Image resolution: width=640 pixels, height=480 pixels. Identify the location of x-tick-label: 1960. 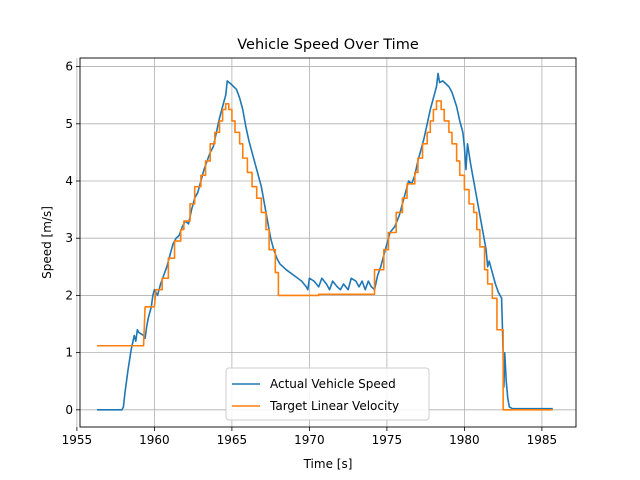
(154, 440).